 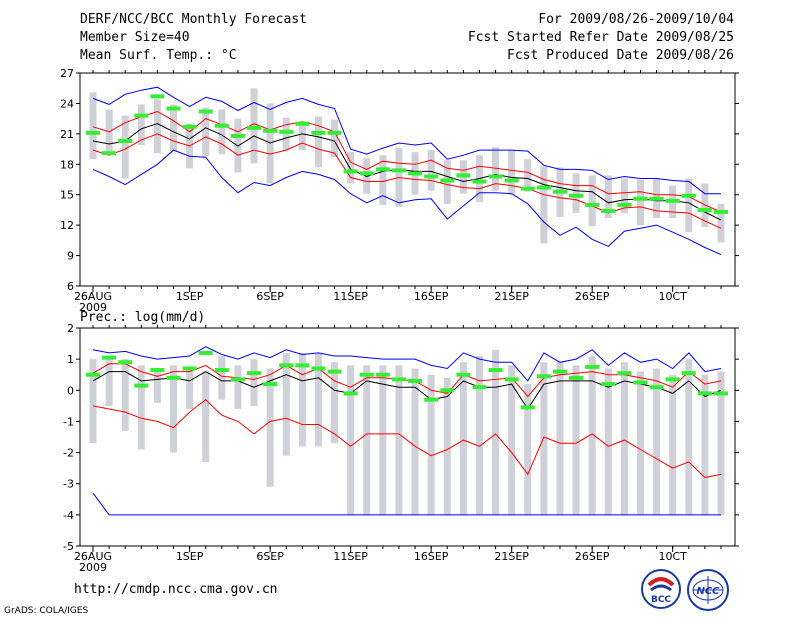 I want to click on x-tick-label: 26SEP, so click(x=592, y=296).